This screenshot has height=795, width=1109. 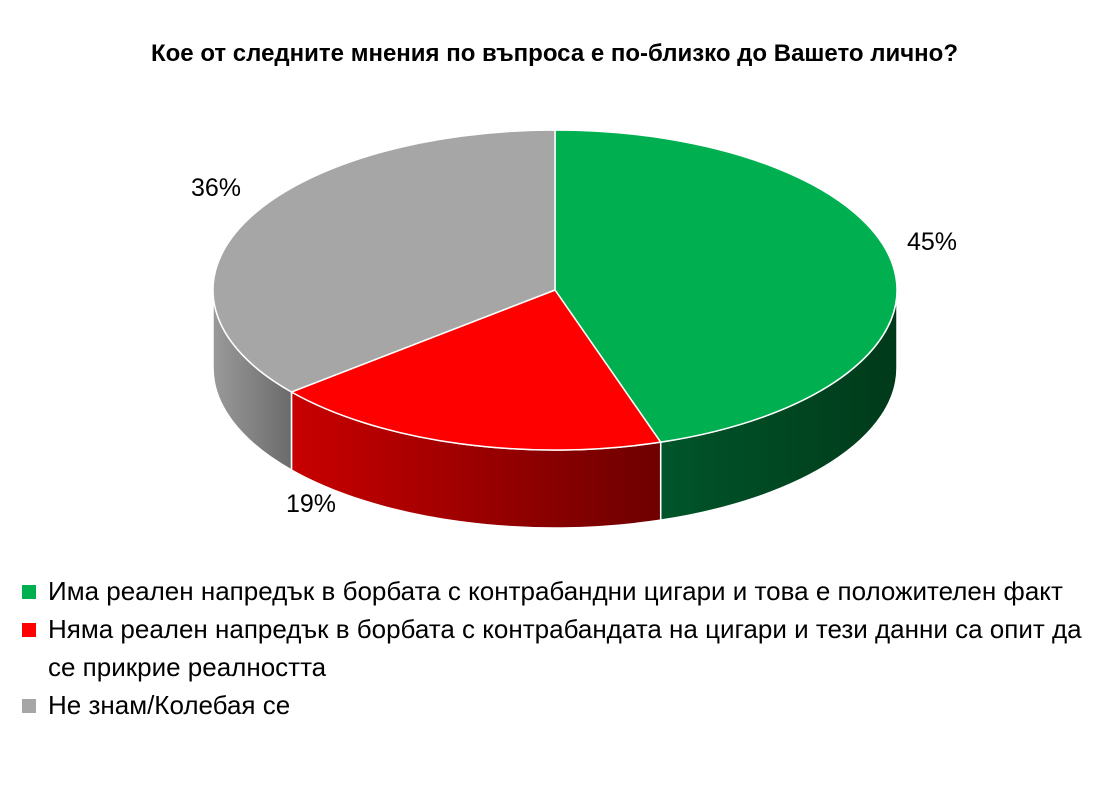 I want to click on legend-swatch-green, so click(x=29, y=592).